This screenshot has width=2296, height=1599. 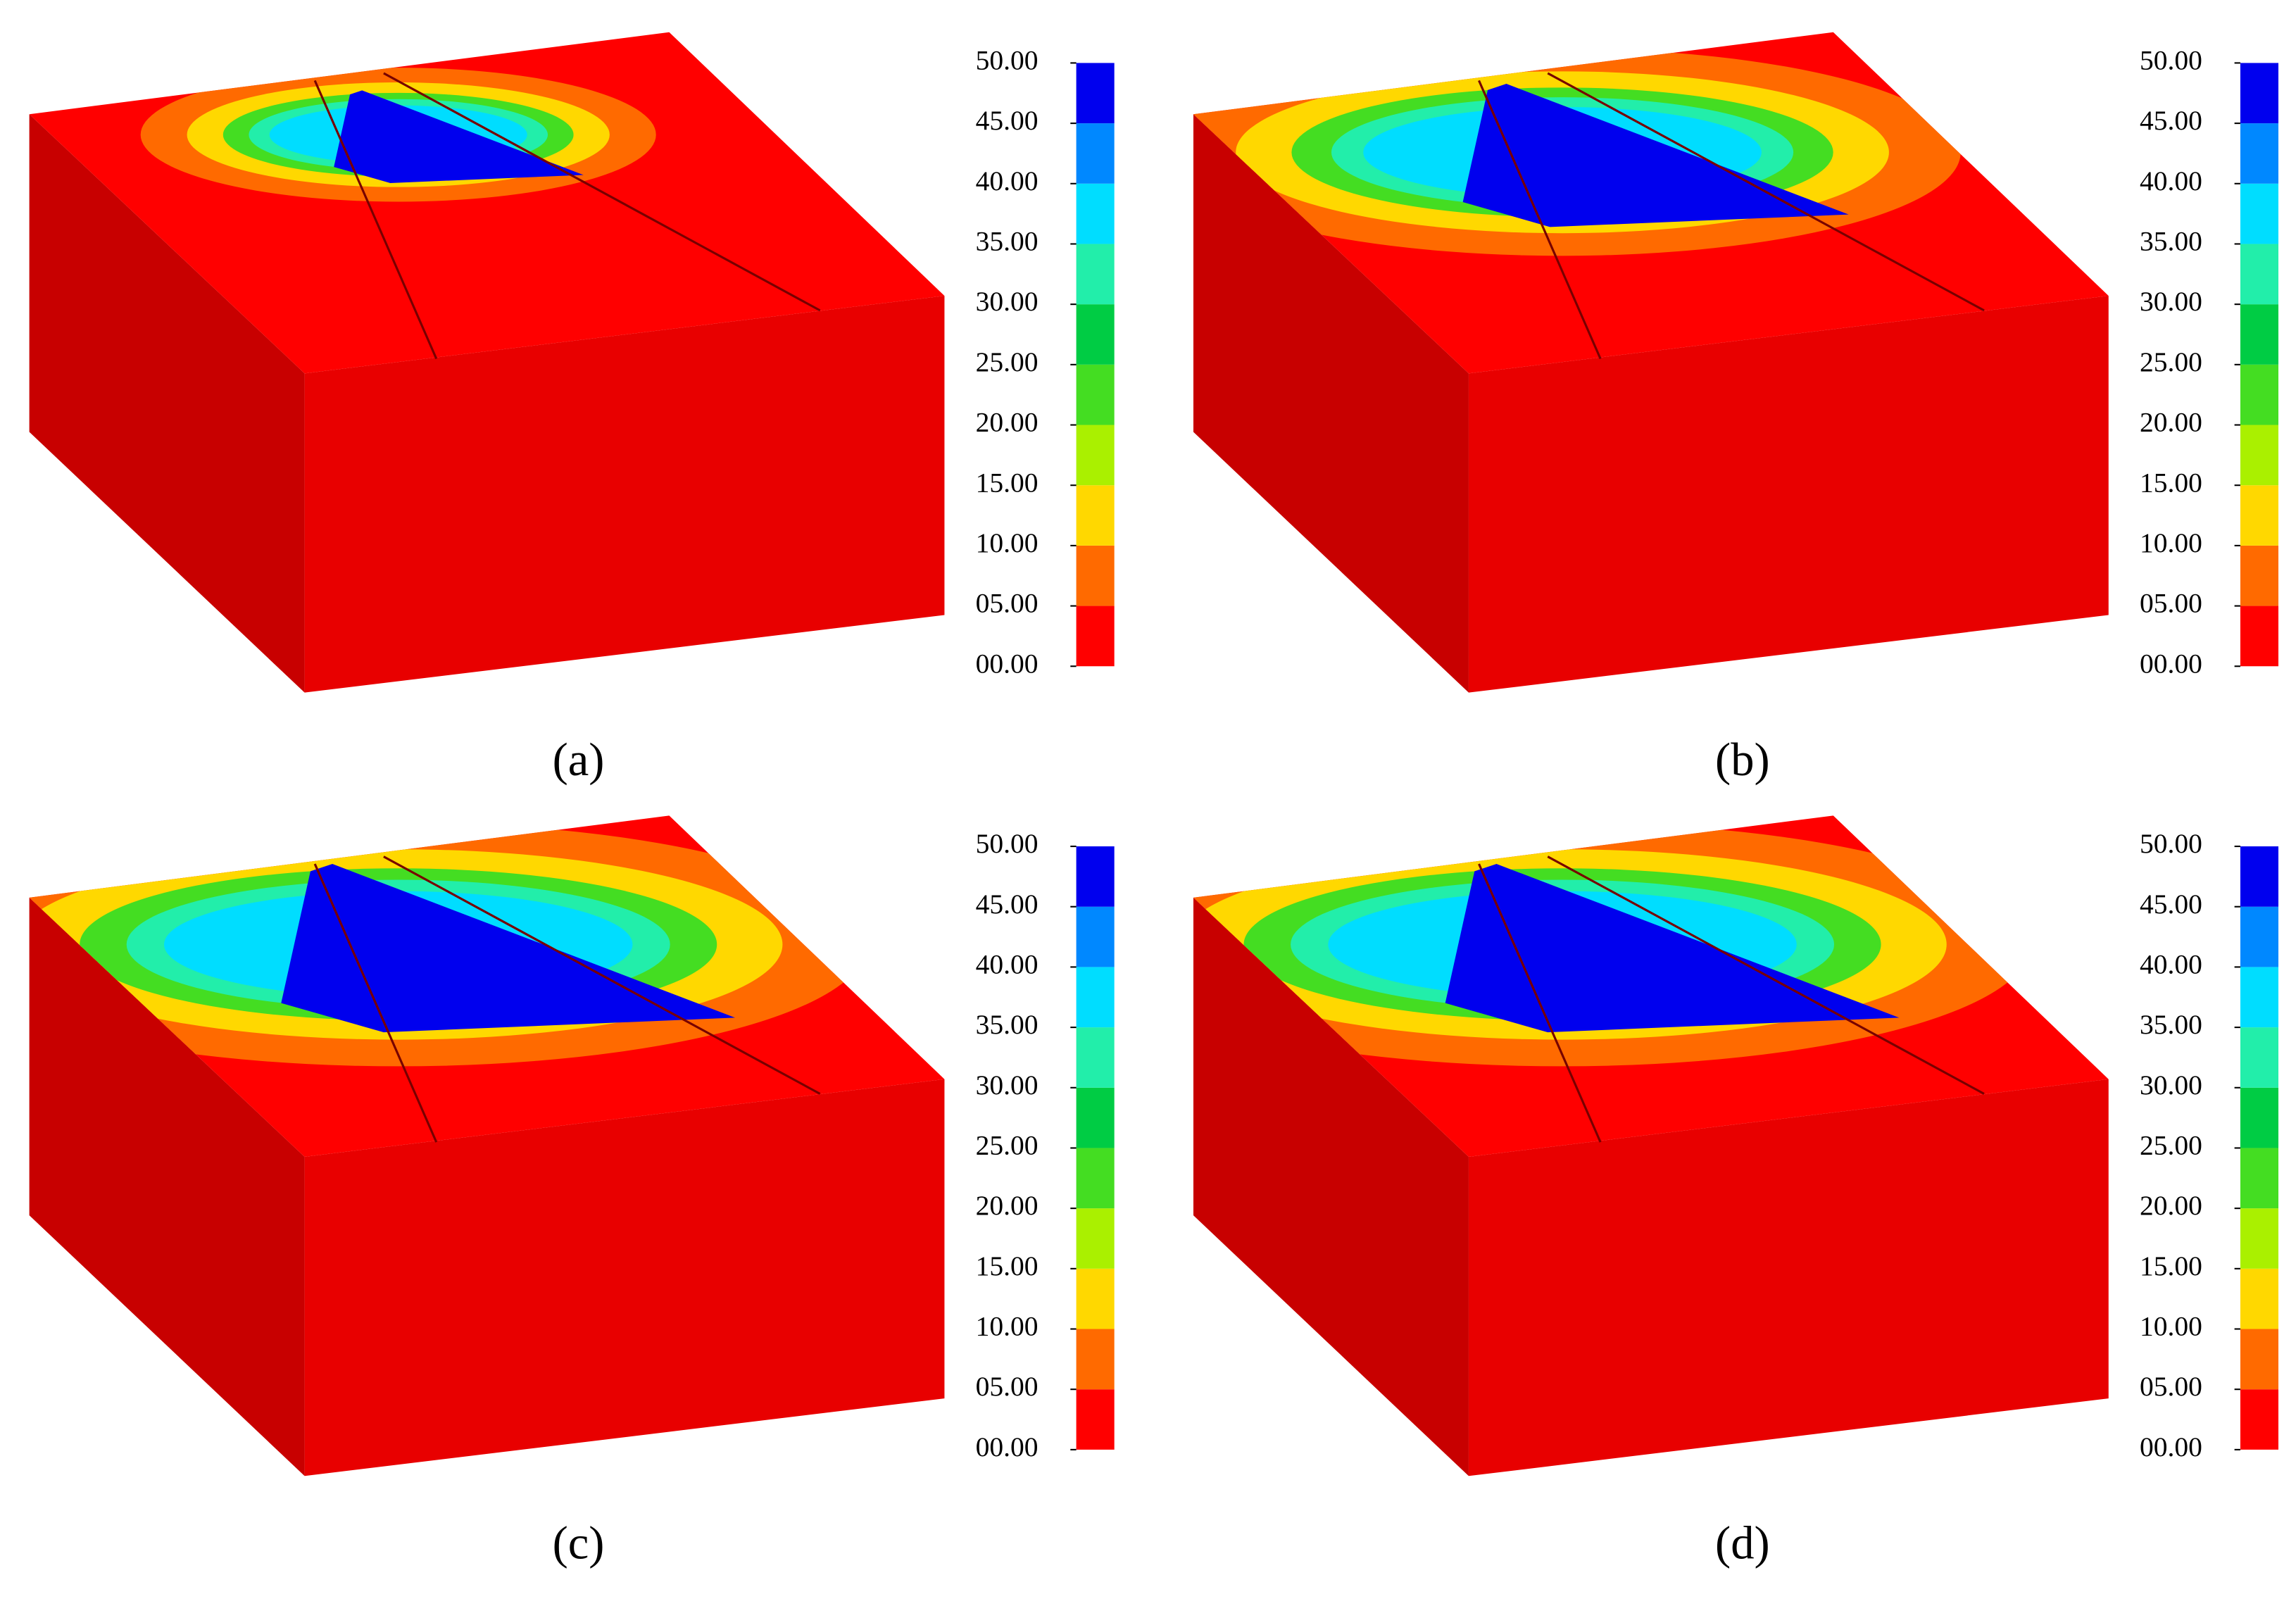 I want to click on panel-label: (d), so click(x=1742, y=1543).